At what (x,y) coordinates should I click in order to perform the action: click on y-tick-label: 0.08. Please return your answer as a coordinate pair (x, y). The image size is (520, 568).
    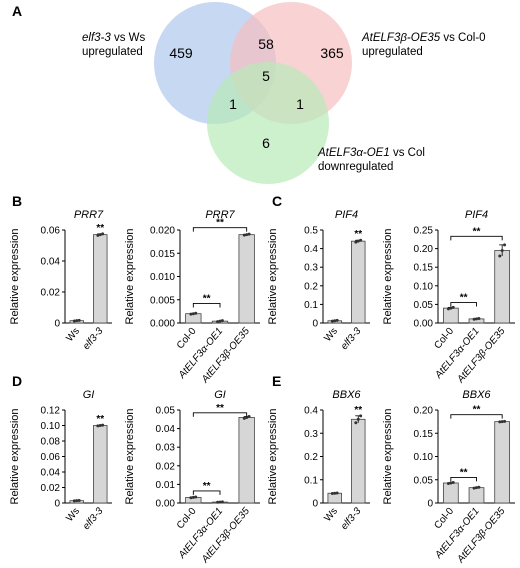
    Looking at the image, I should click on (51, 442).